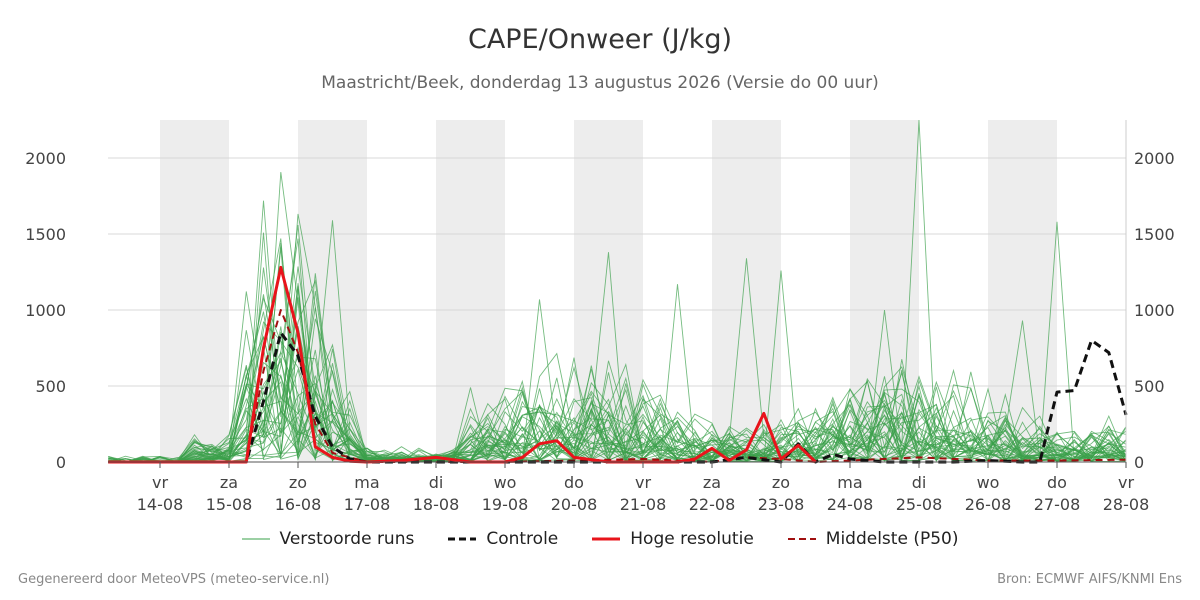 The width and height of the screenshot is (1200, 600). I want to click on y-tick-label-right: 0, so click(1139, 462).